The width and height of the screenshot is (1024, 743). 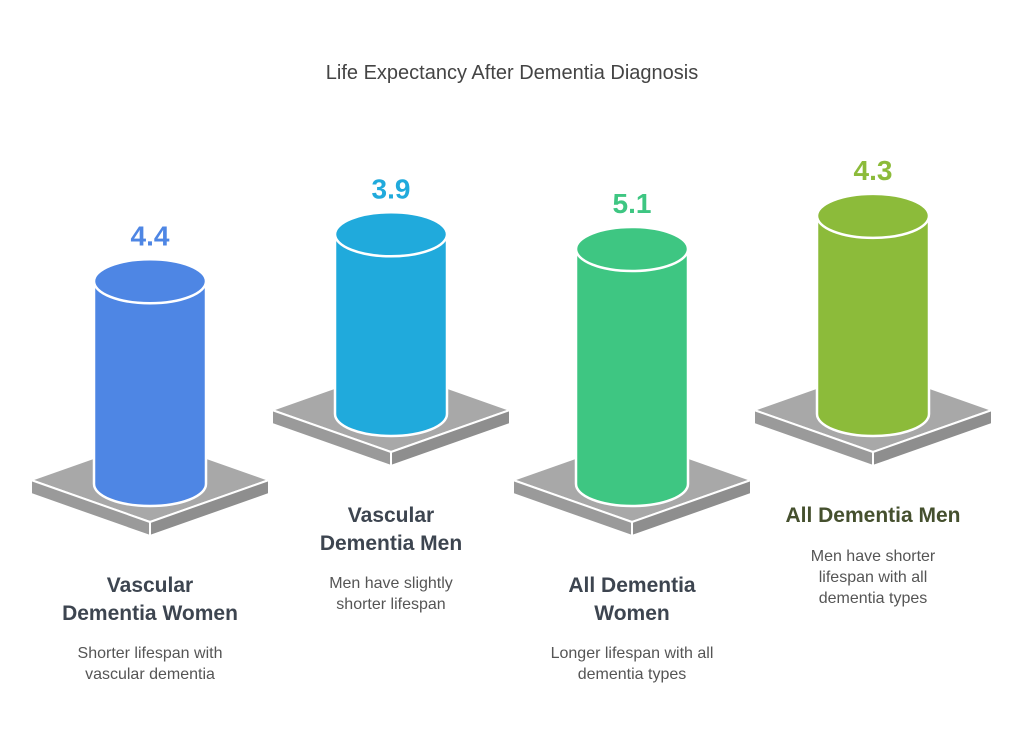 I want to click on category-description-line: Men have shorter, so click(x=873, y=556).